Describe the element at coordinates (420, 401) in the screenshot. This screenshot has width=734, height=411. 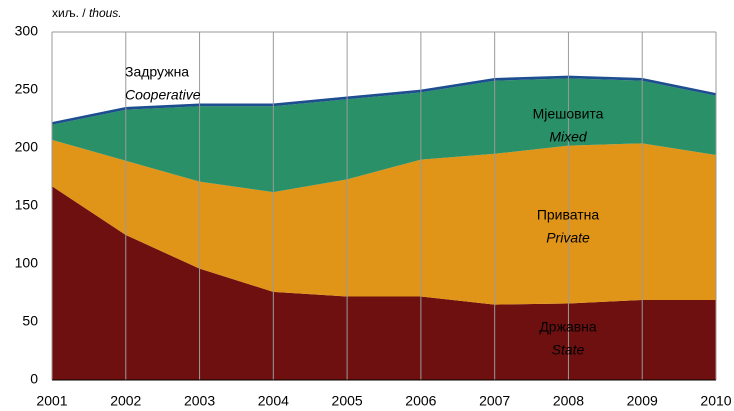
I see `x-tick-label: 2006` at that location.